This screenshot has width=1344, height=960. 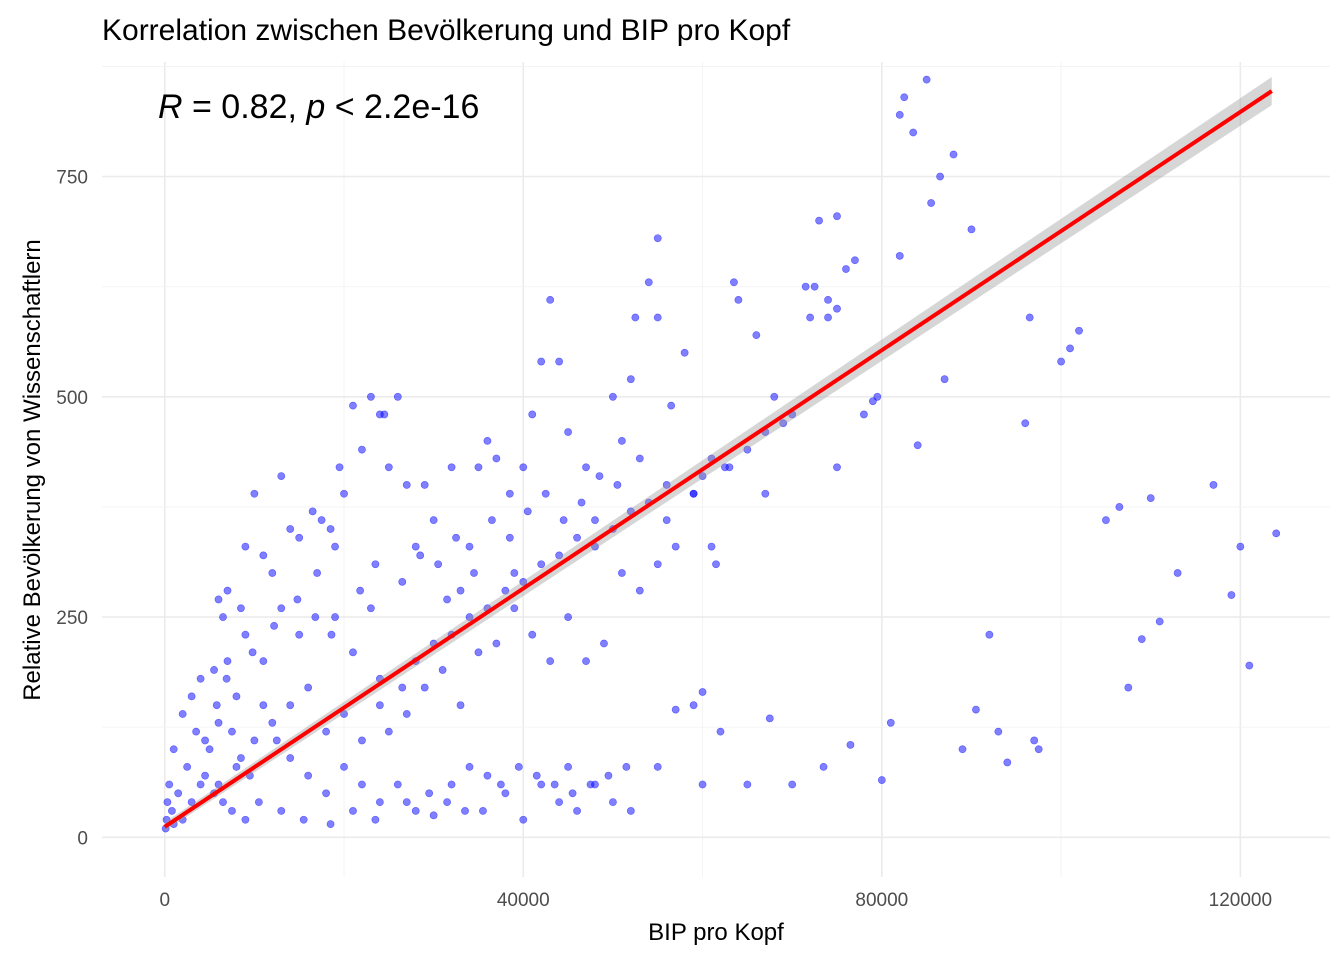 I want to click on p-symbol: p, so click(x=315, y=107).